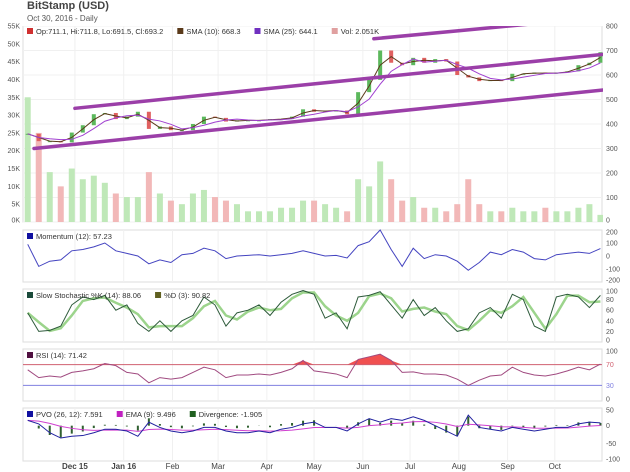 The image size is (630, 472). Describe the element at coordinates (218, 466) in the screenshot. I see `x-tick-label: Mar` at that location.